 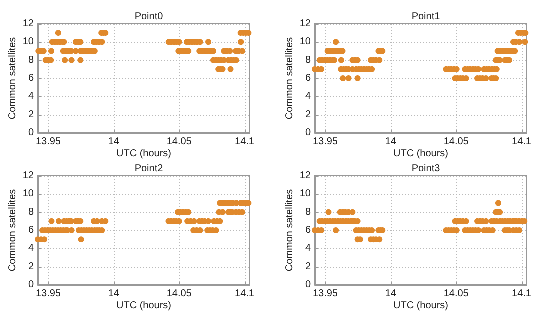 What do you see at coordinates (426, 169) in the screenshot?
I see `chart-title: Point3` at bounding box center [426, 169].